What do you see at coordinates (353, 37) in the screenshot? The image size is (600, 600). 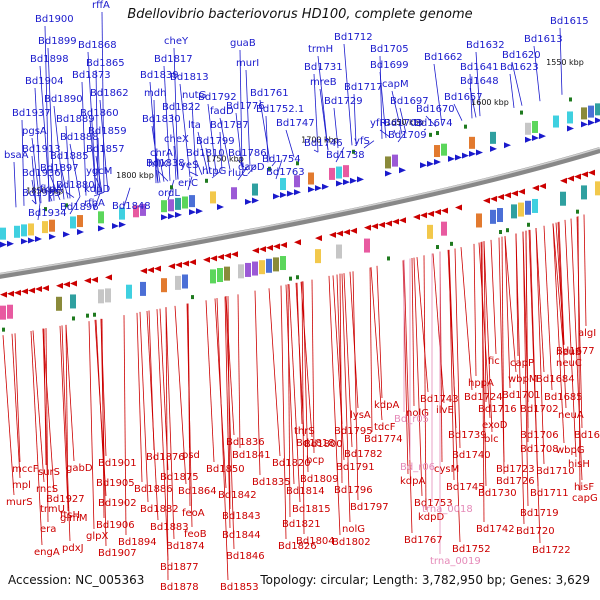 I see `forward-gene-label: Bd1712` at bounding box center [353, 37].